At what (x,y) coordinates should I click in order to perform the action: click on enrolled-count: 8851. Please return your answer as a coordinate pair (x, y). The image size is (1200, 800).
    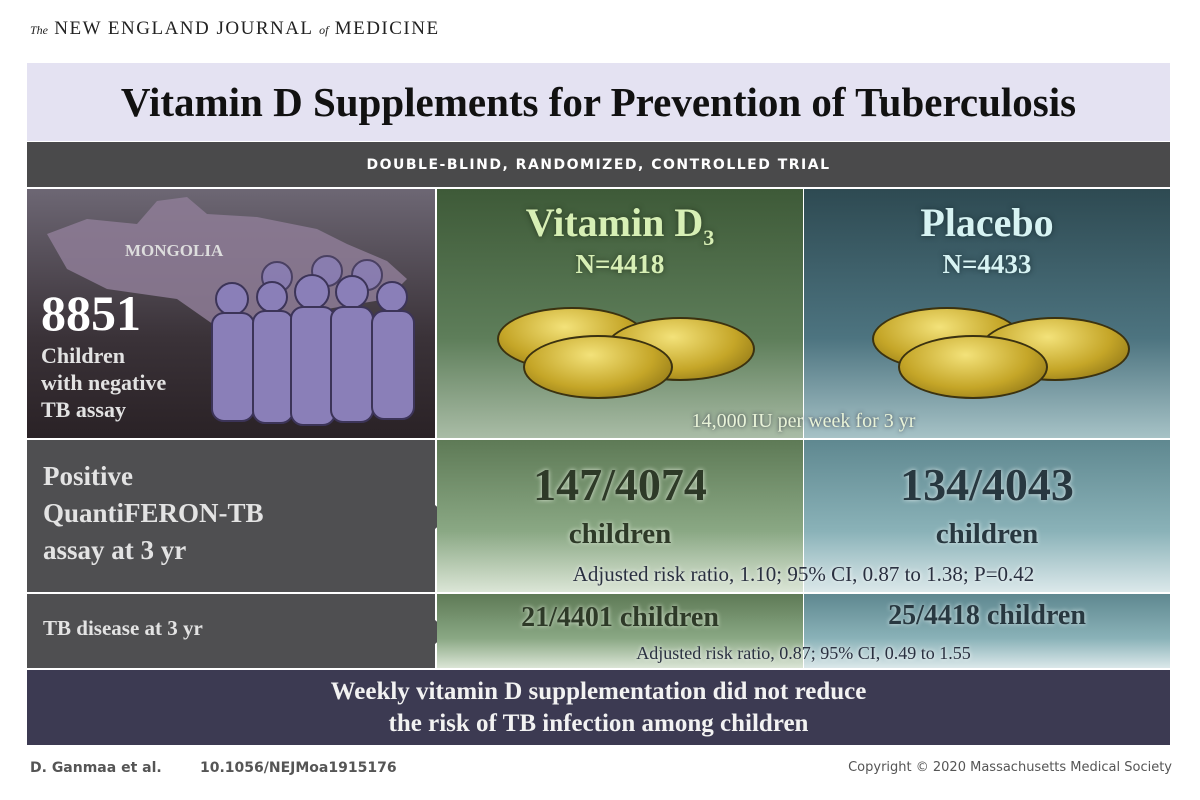
    Looking at the image, I should click on (91, 313).